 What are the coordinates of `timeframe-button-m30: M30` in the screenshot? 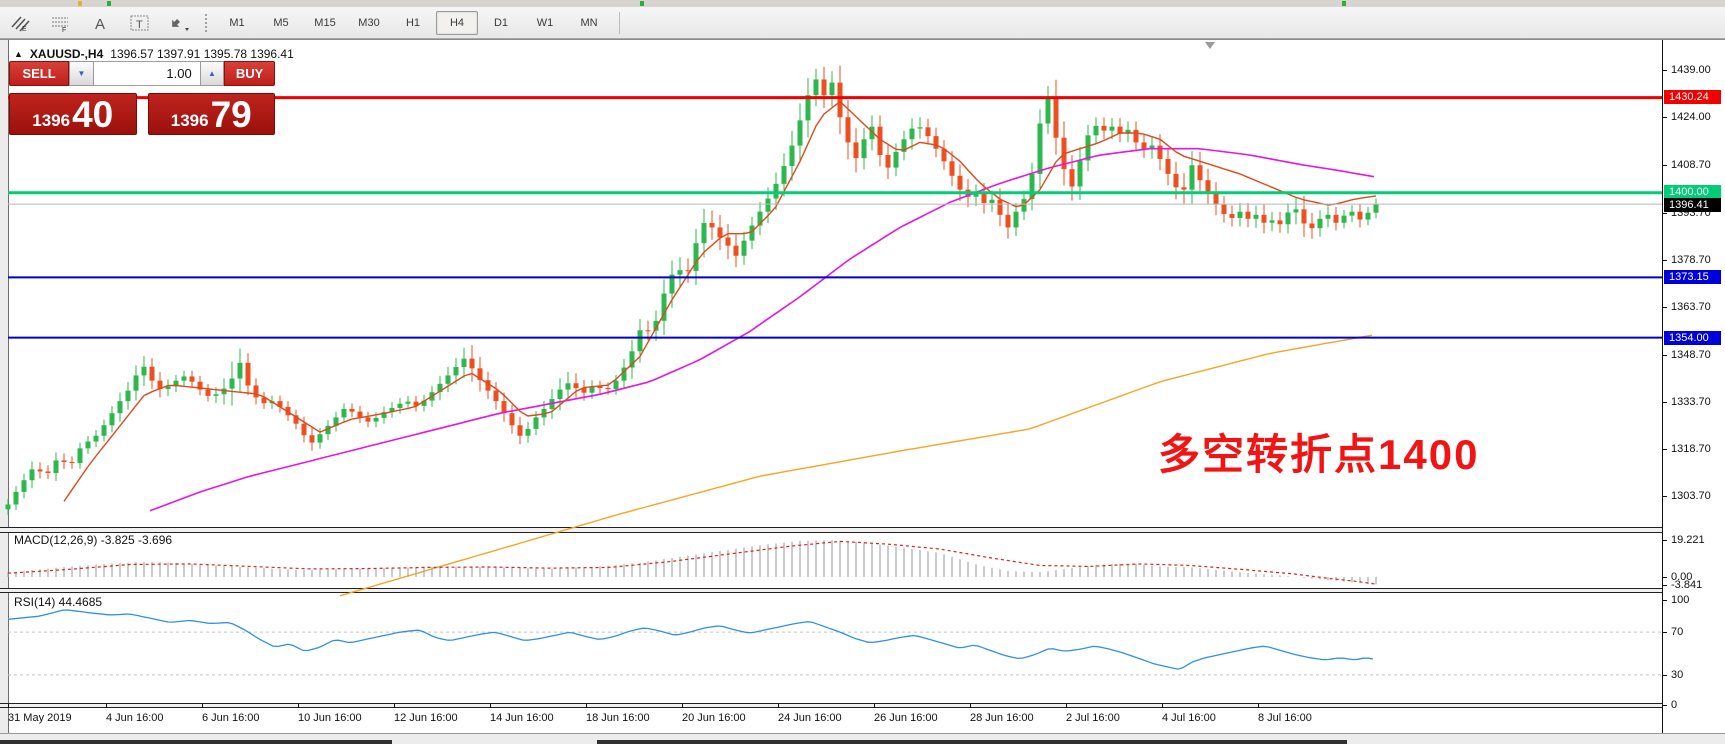 It's located at (369, 23).